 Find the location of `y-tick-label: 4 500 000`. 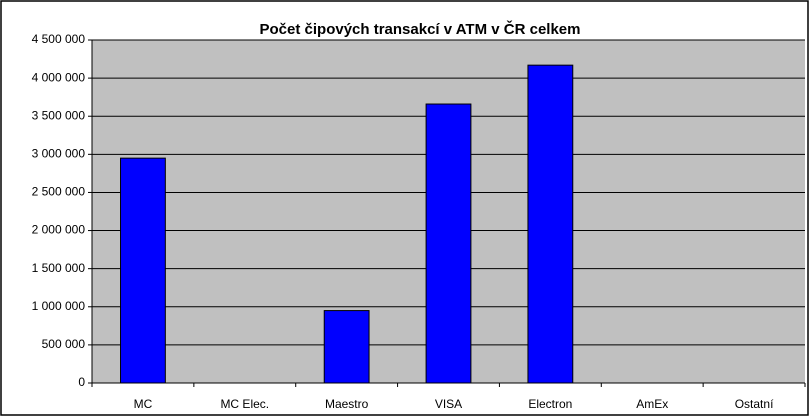

y-tick-label: 4 500 000 is located at coordinates (59, 39).